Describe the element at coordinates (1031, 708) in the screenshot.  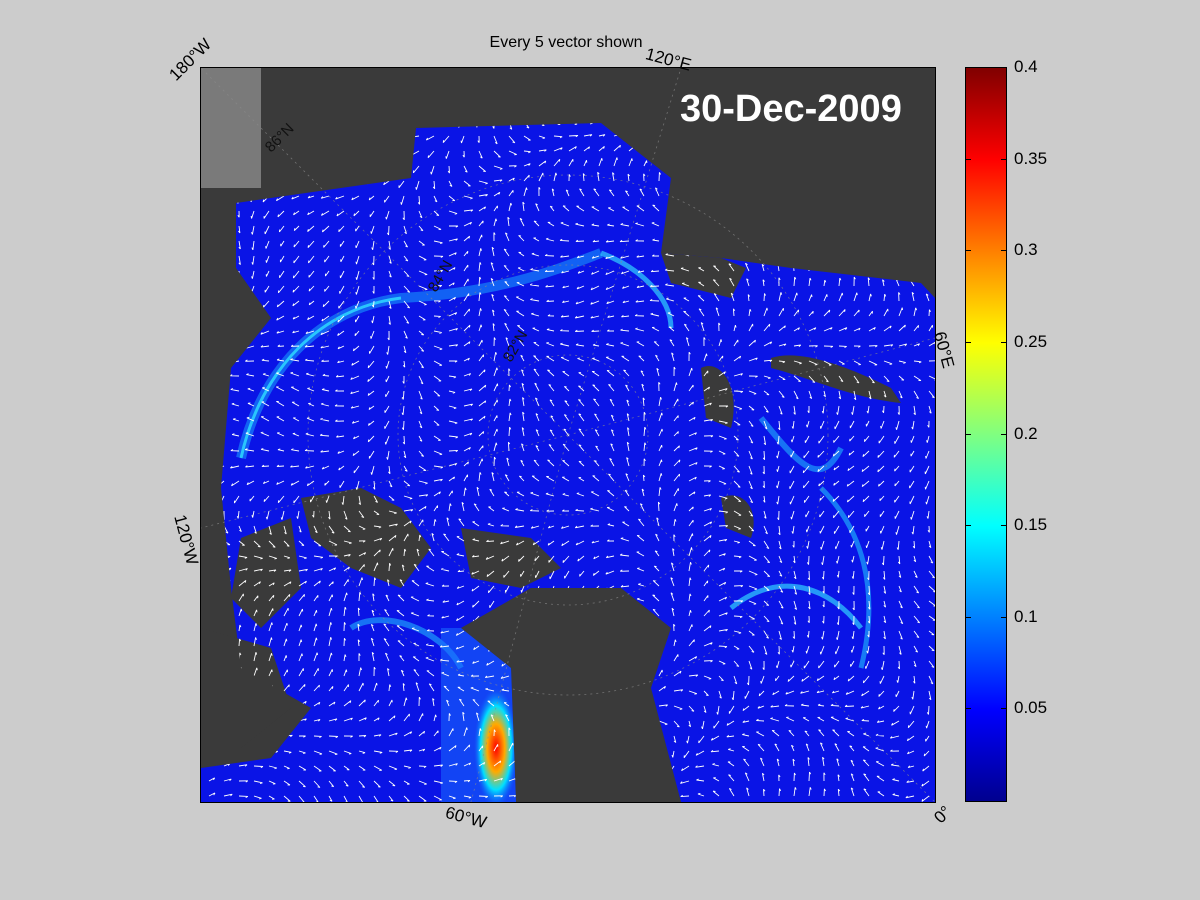
I see `colorbar-tick-label: 0.05` at that location.